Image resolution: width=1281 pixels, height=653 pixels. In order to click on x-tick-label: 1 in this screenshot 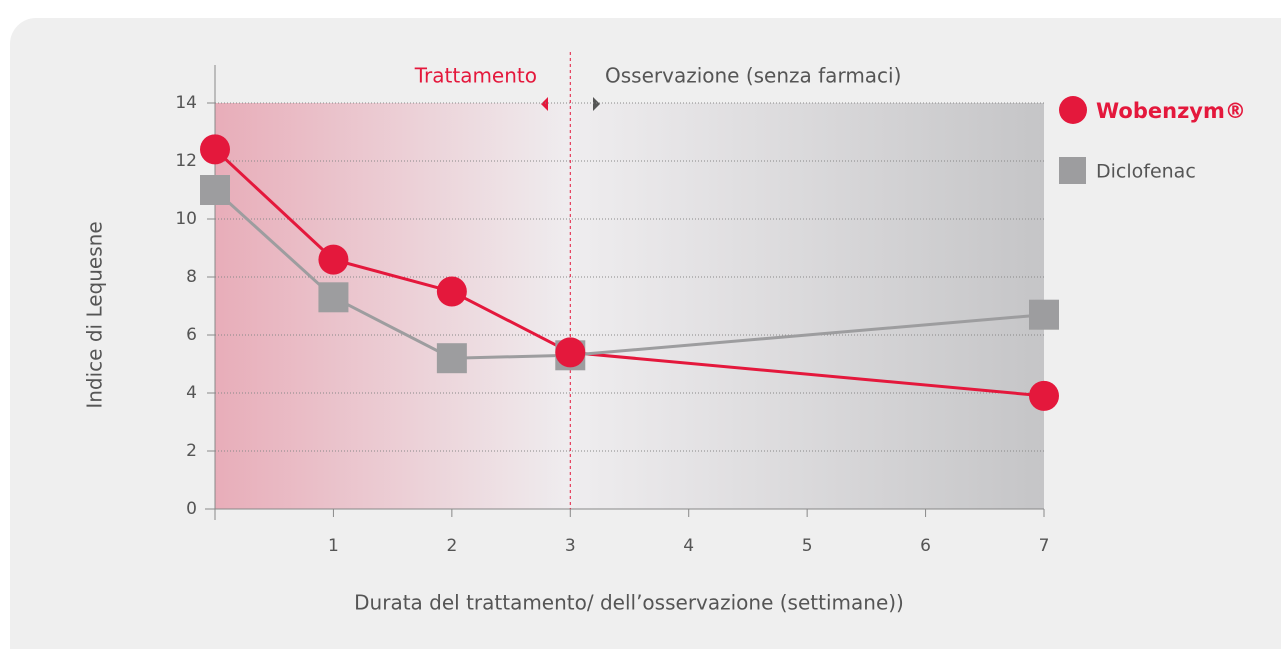, I will do `click(333, 546)`.